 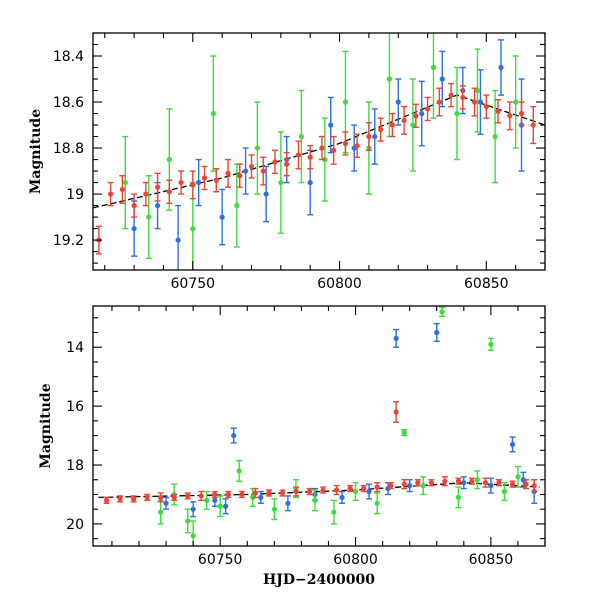 What do you see at coordinates (36, 151) in the screenshot?
I see `top-y-axis-title: Magnitude` at bounding box center [36, 151].